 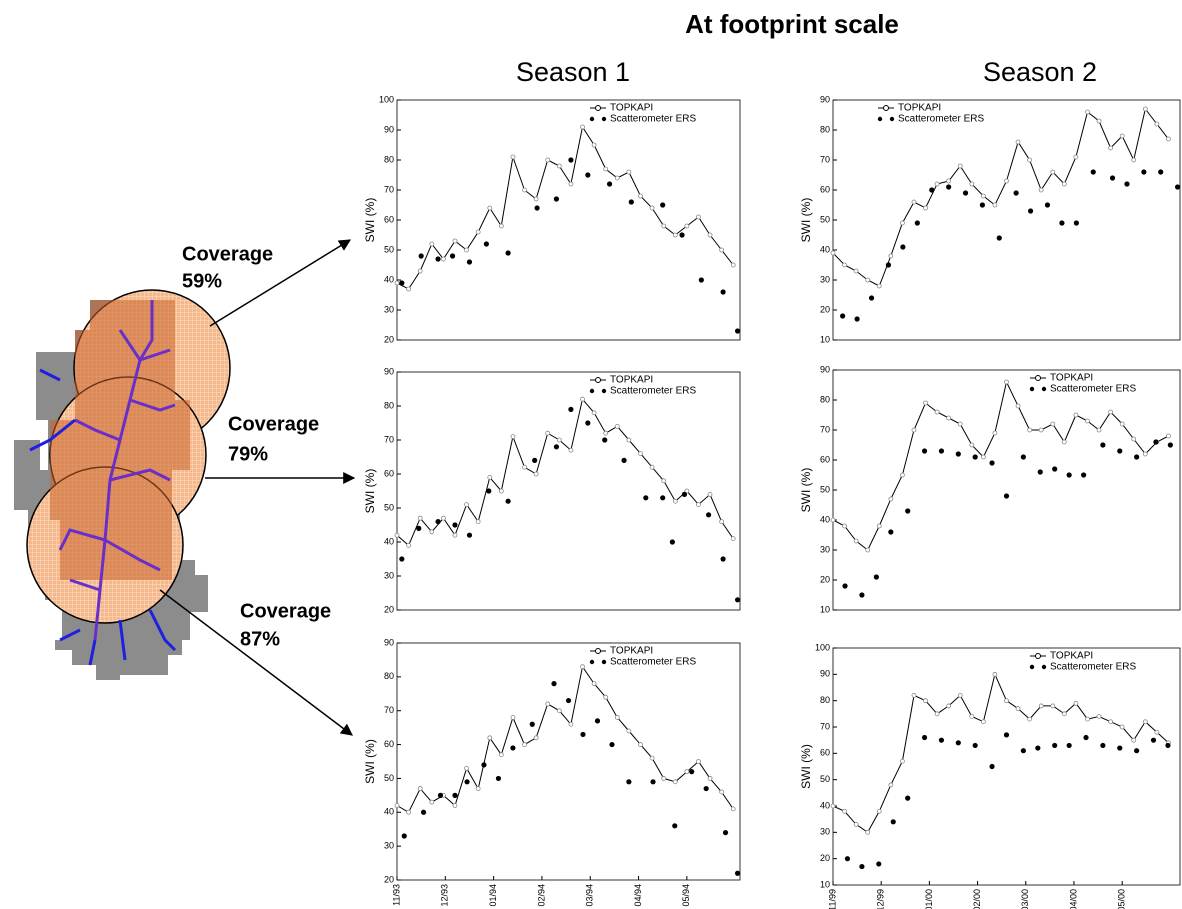 What do you see at coordinates (825, 429) in the screenshot?
I see `y-tick-label: 70` at bounding box center [825, 429].